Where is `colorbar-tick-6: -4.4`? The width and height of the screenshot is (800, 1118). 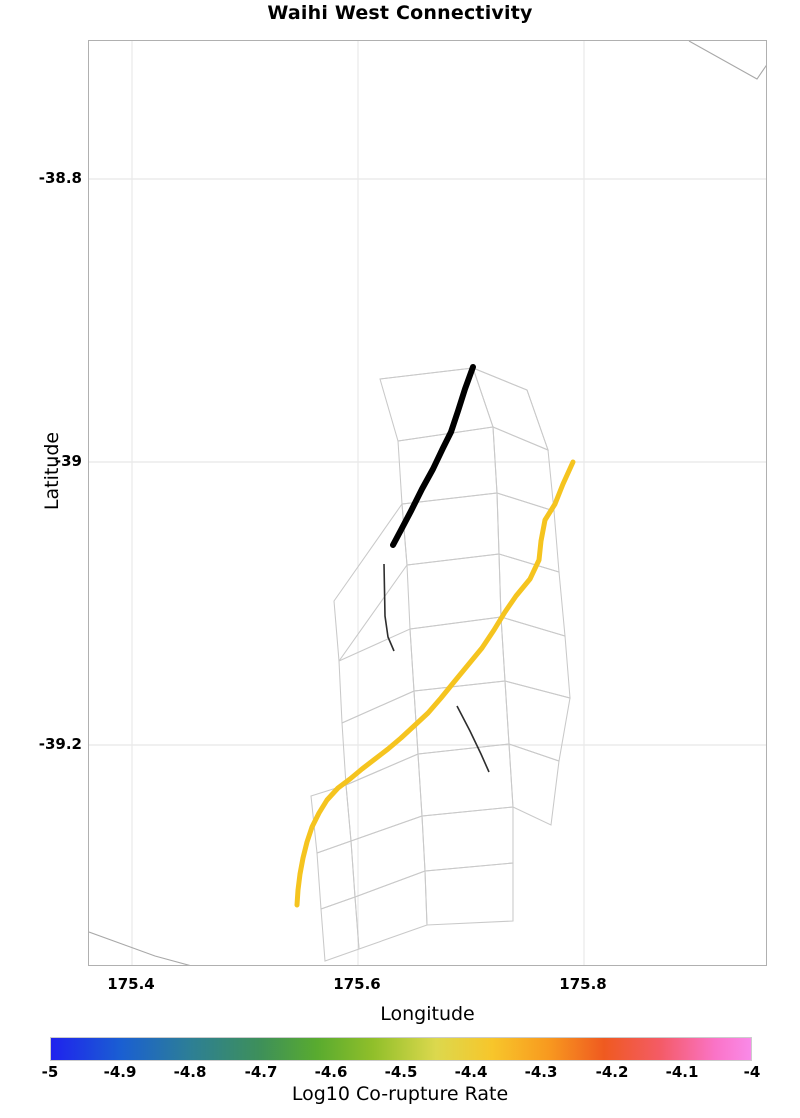
colorbar-tick-6: -4.4 is located at coordinates (471, 1072).